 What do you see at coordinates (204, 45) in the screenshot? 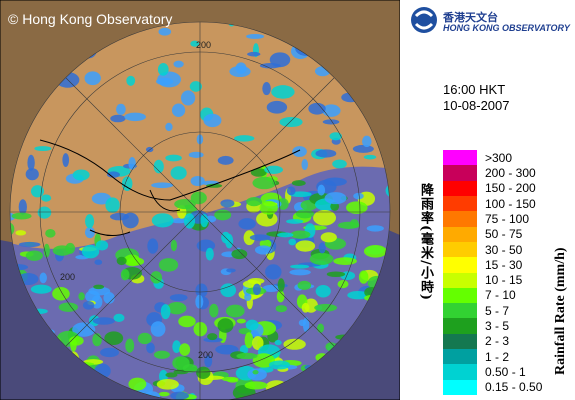
I see `ring-label: 200` at bounding box center [204, 45].